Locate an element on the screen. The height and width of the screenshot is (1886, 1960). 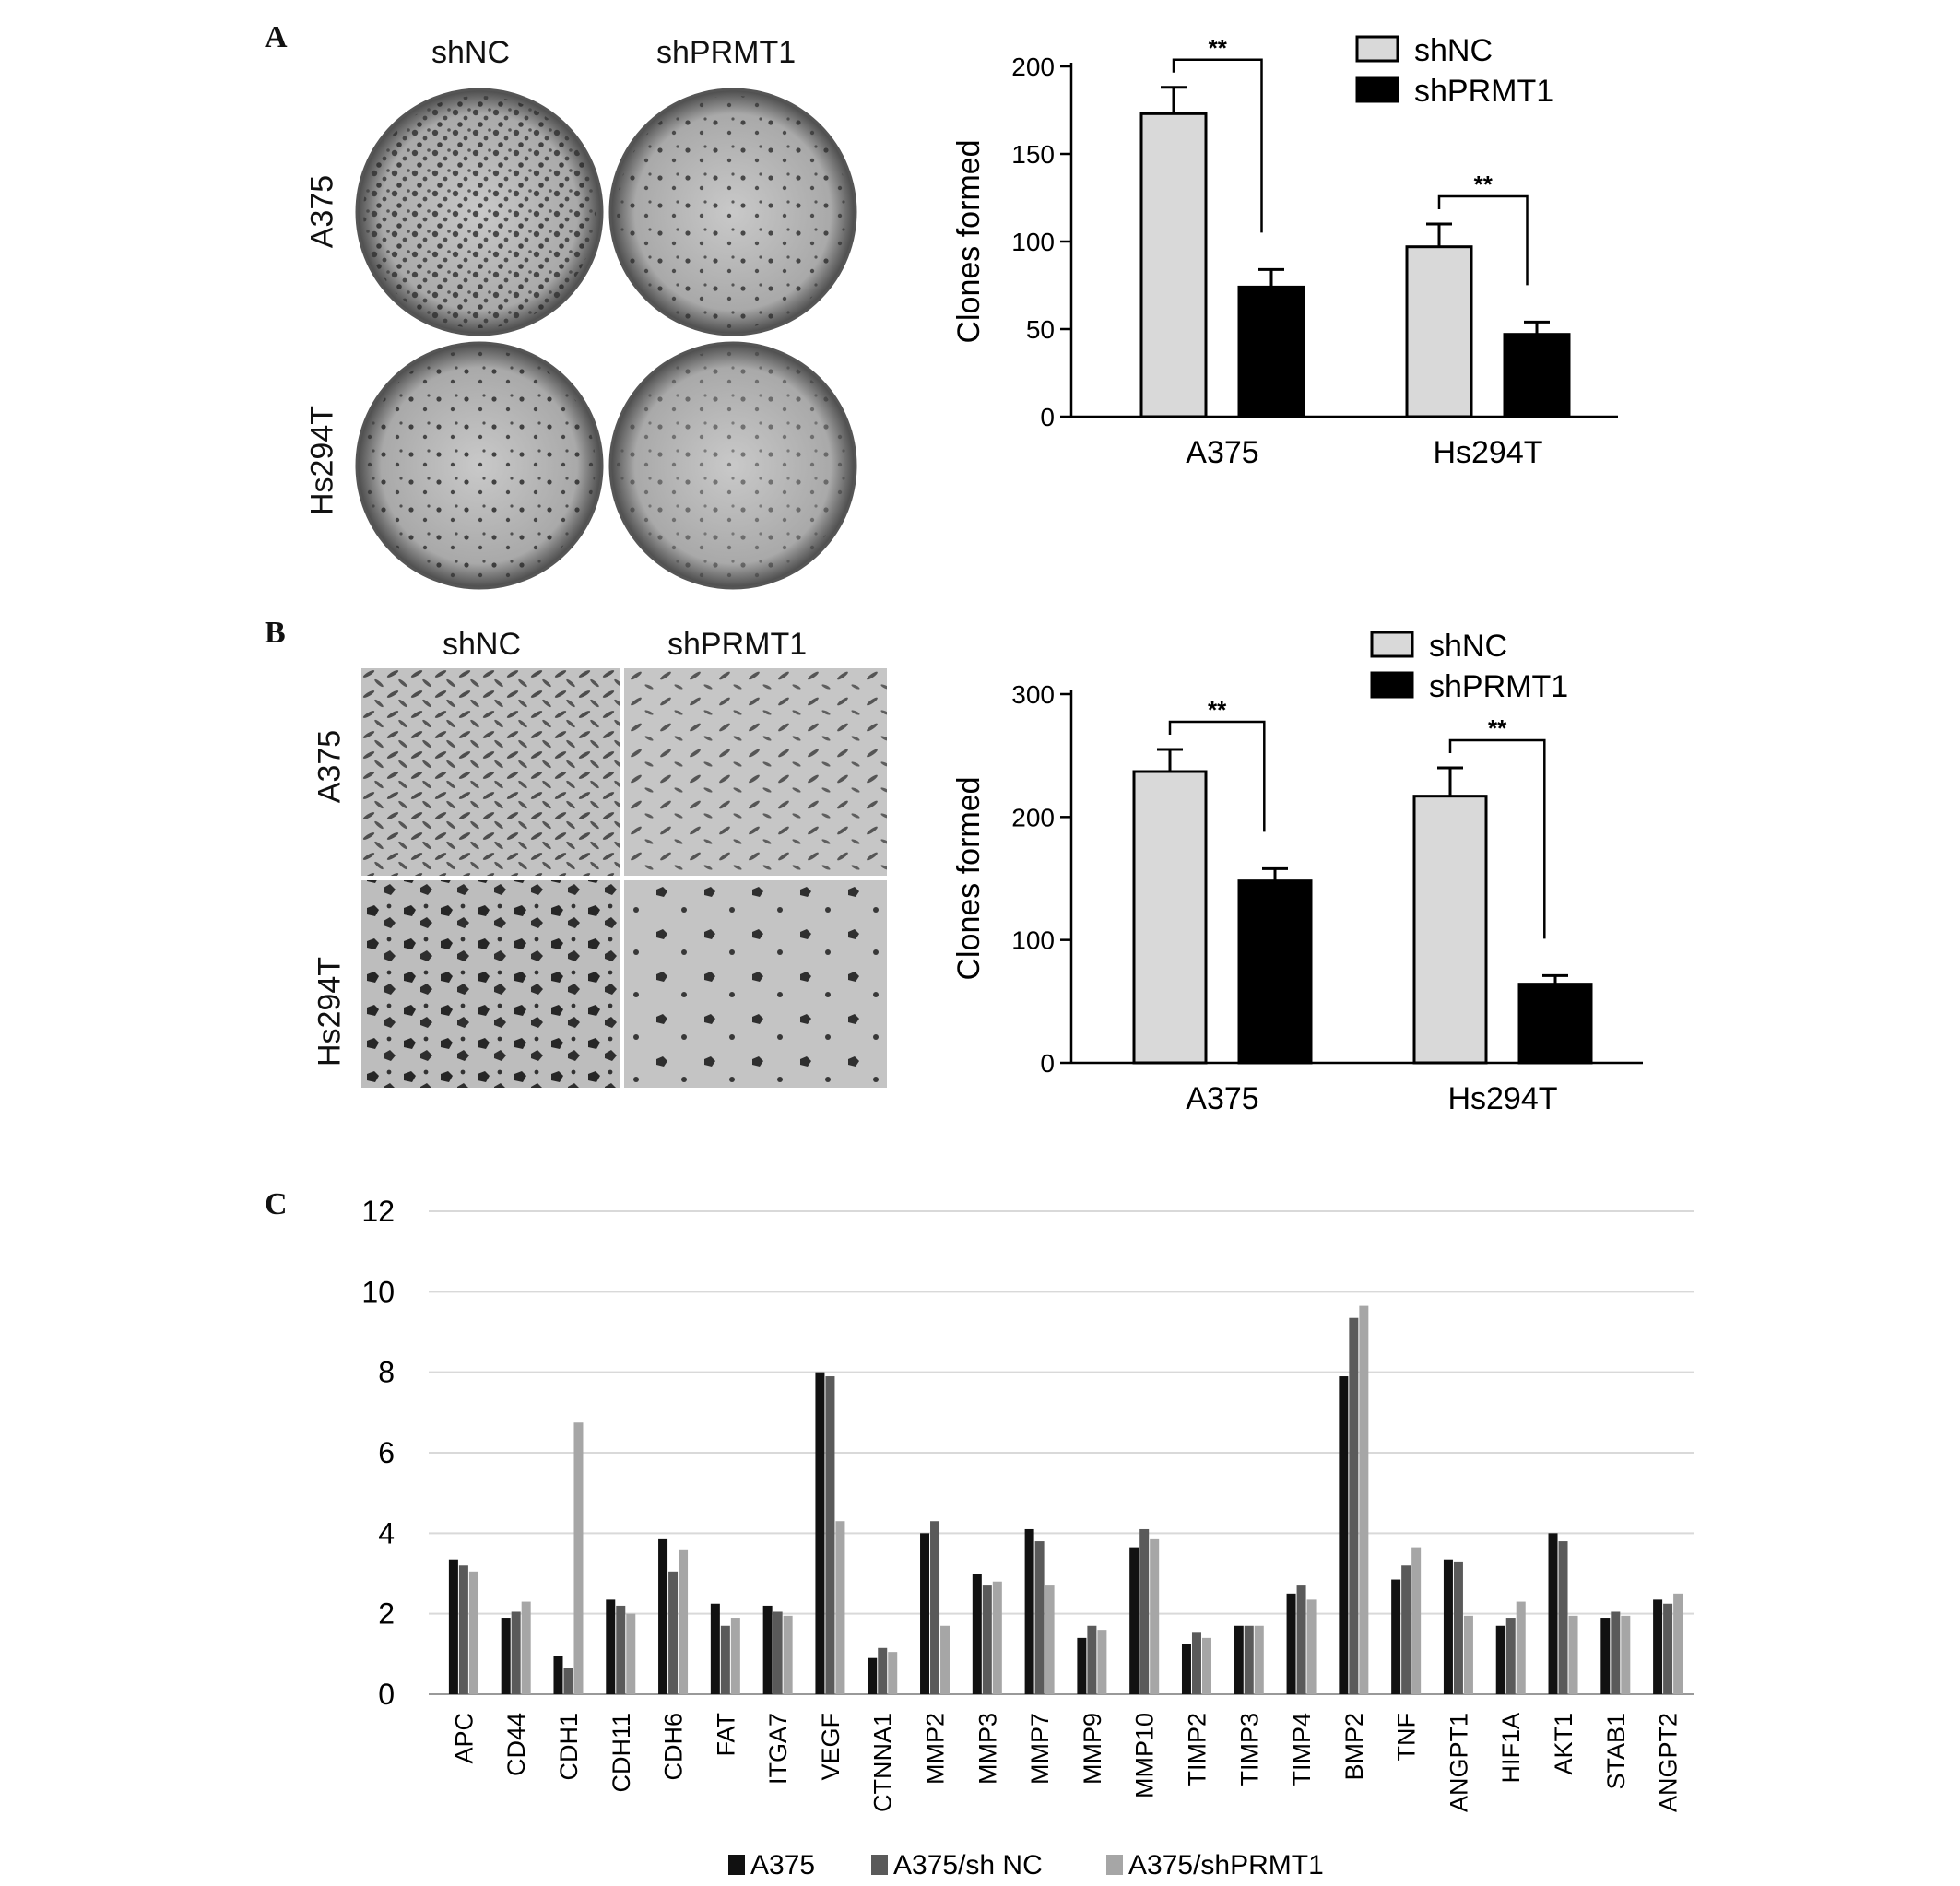
legend-label-A375/sh NC: A375/sh NC is located at coordinates (968, 1865).